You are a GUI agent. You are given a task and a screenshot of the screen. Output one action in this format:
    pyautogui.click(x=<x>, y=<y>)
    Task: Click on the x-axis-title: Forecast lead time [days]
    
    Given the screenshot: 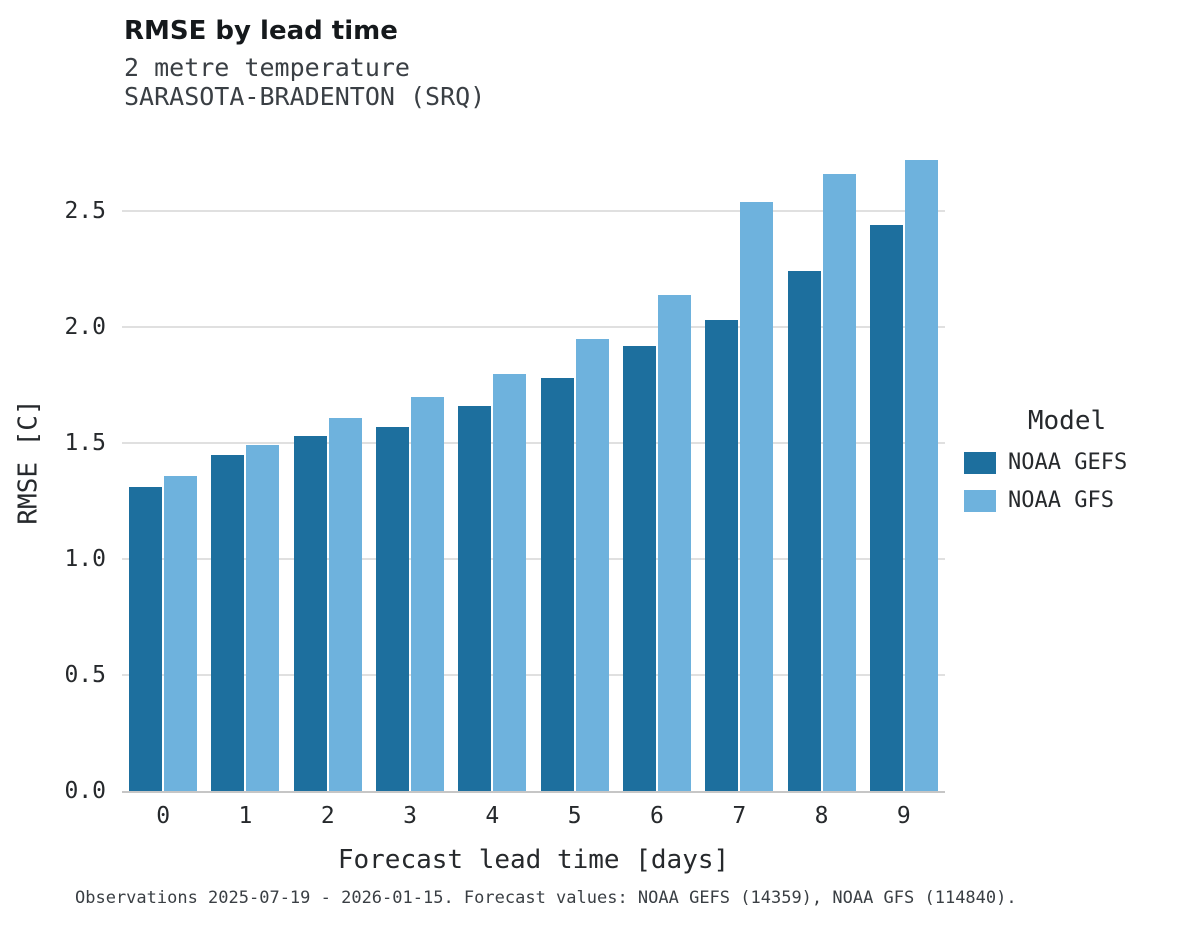 What is the action you would take?
    pyautogui.click(x=533, y=860)
    